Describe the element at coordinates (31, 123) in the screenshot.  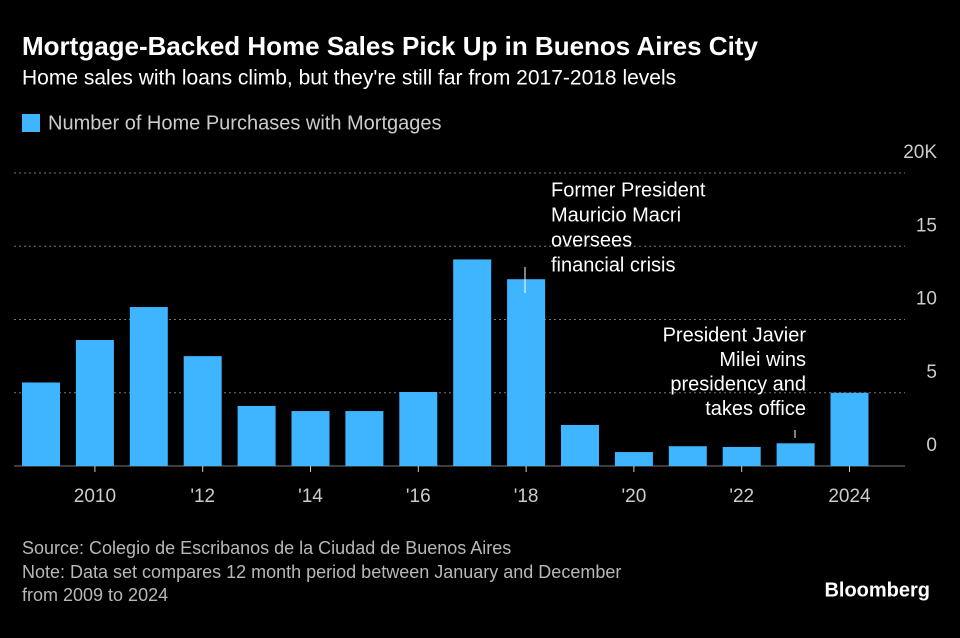
I see `legend-swatch` at that location.